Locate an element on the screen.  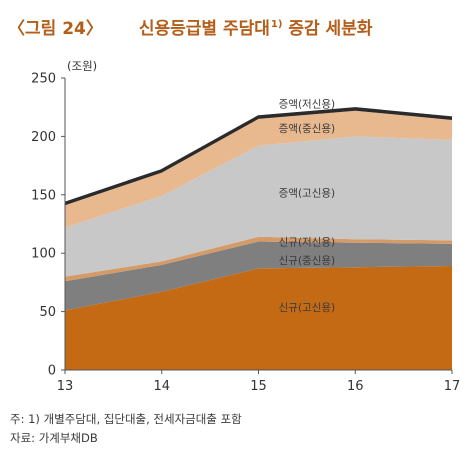
source-note: 자료: 가계부채DB is located at coordinates (54, 438).